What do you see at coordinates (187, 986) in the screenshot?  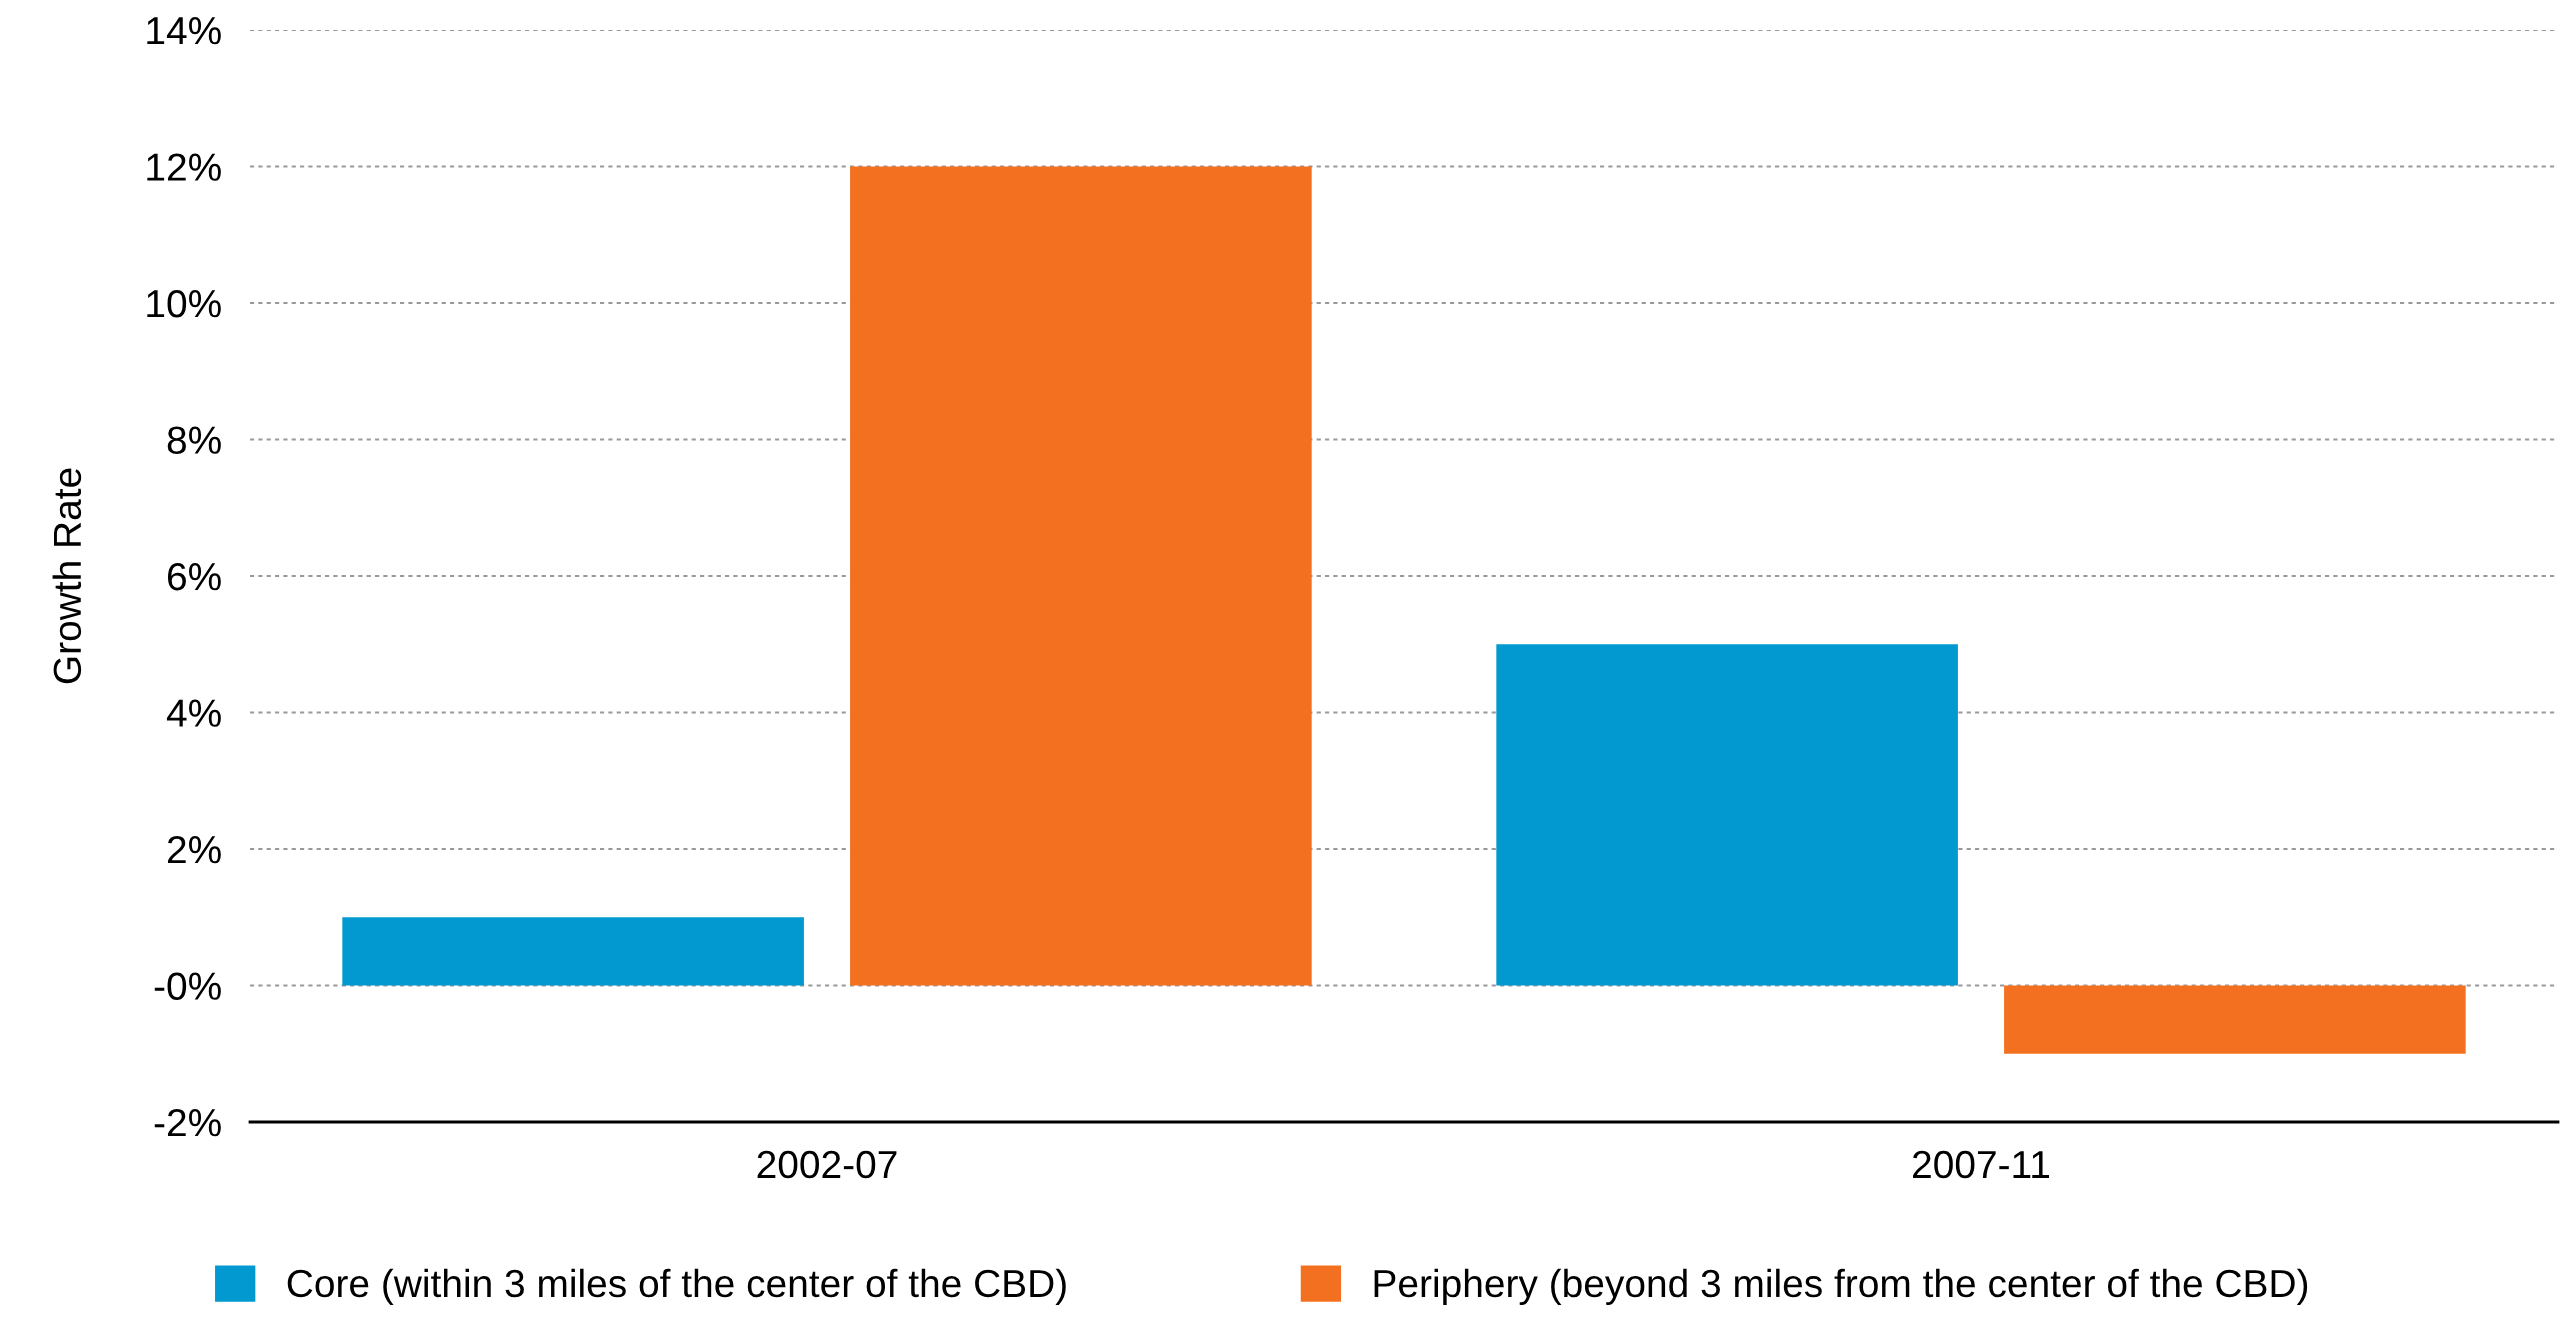 I see `y-tick-label: -0%` at bounding box center [187, 986].